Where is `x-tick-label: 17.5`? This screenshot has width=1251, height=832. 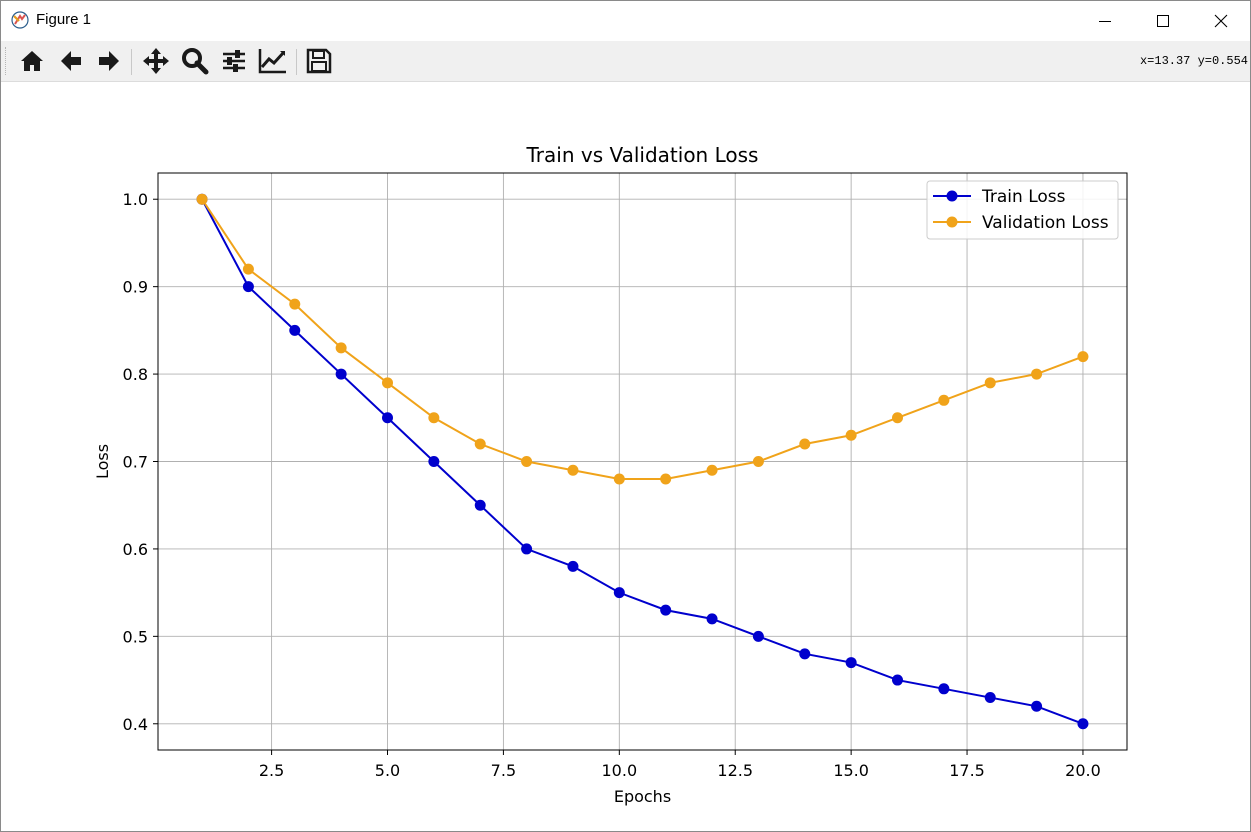 x-tick-label: 17.5 is located at coordinates (967, 770).